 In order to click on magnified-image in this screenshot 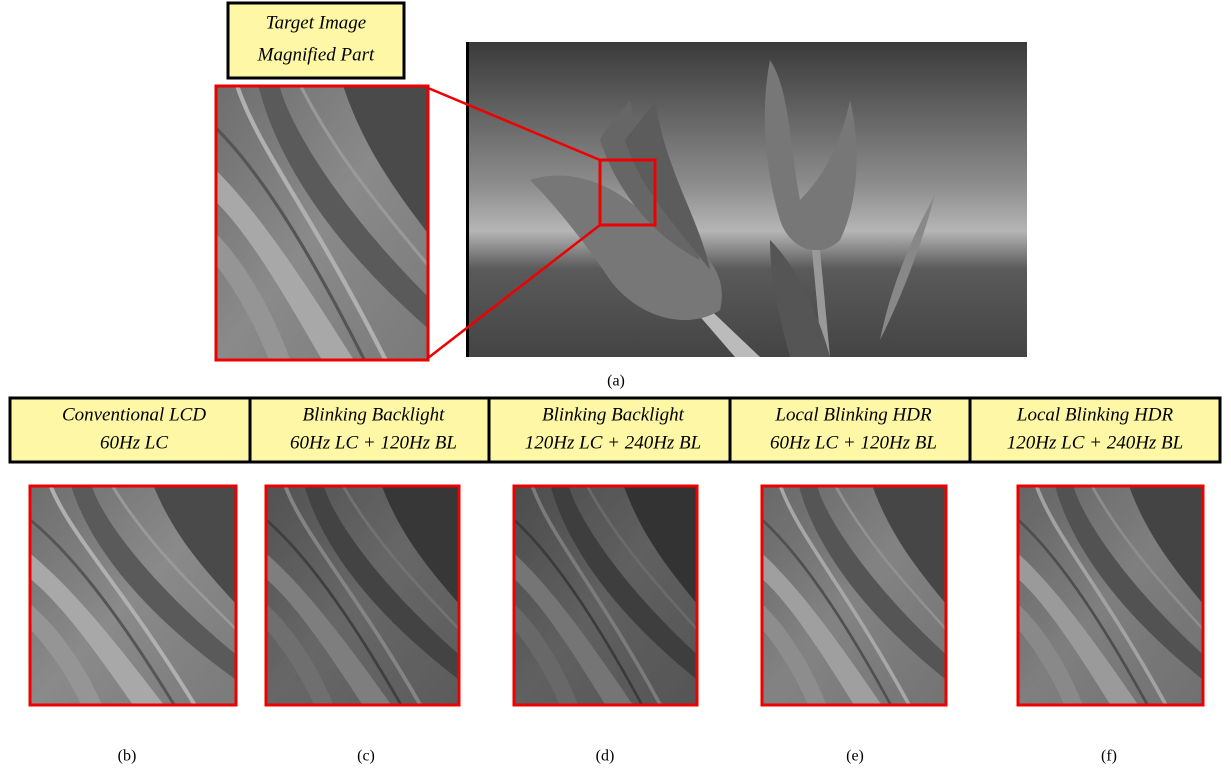, I will do `click(322, 223)`.